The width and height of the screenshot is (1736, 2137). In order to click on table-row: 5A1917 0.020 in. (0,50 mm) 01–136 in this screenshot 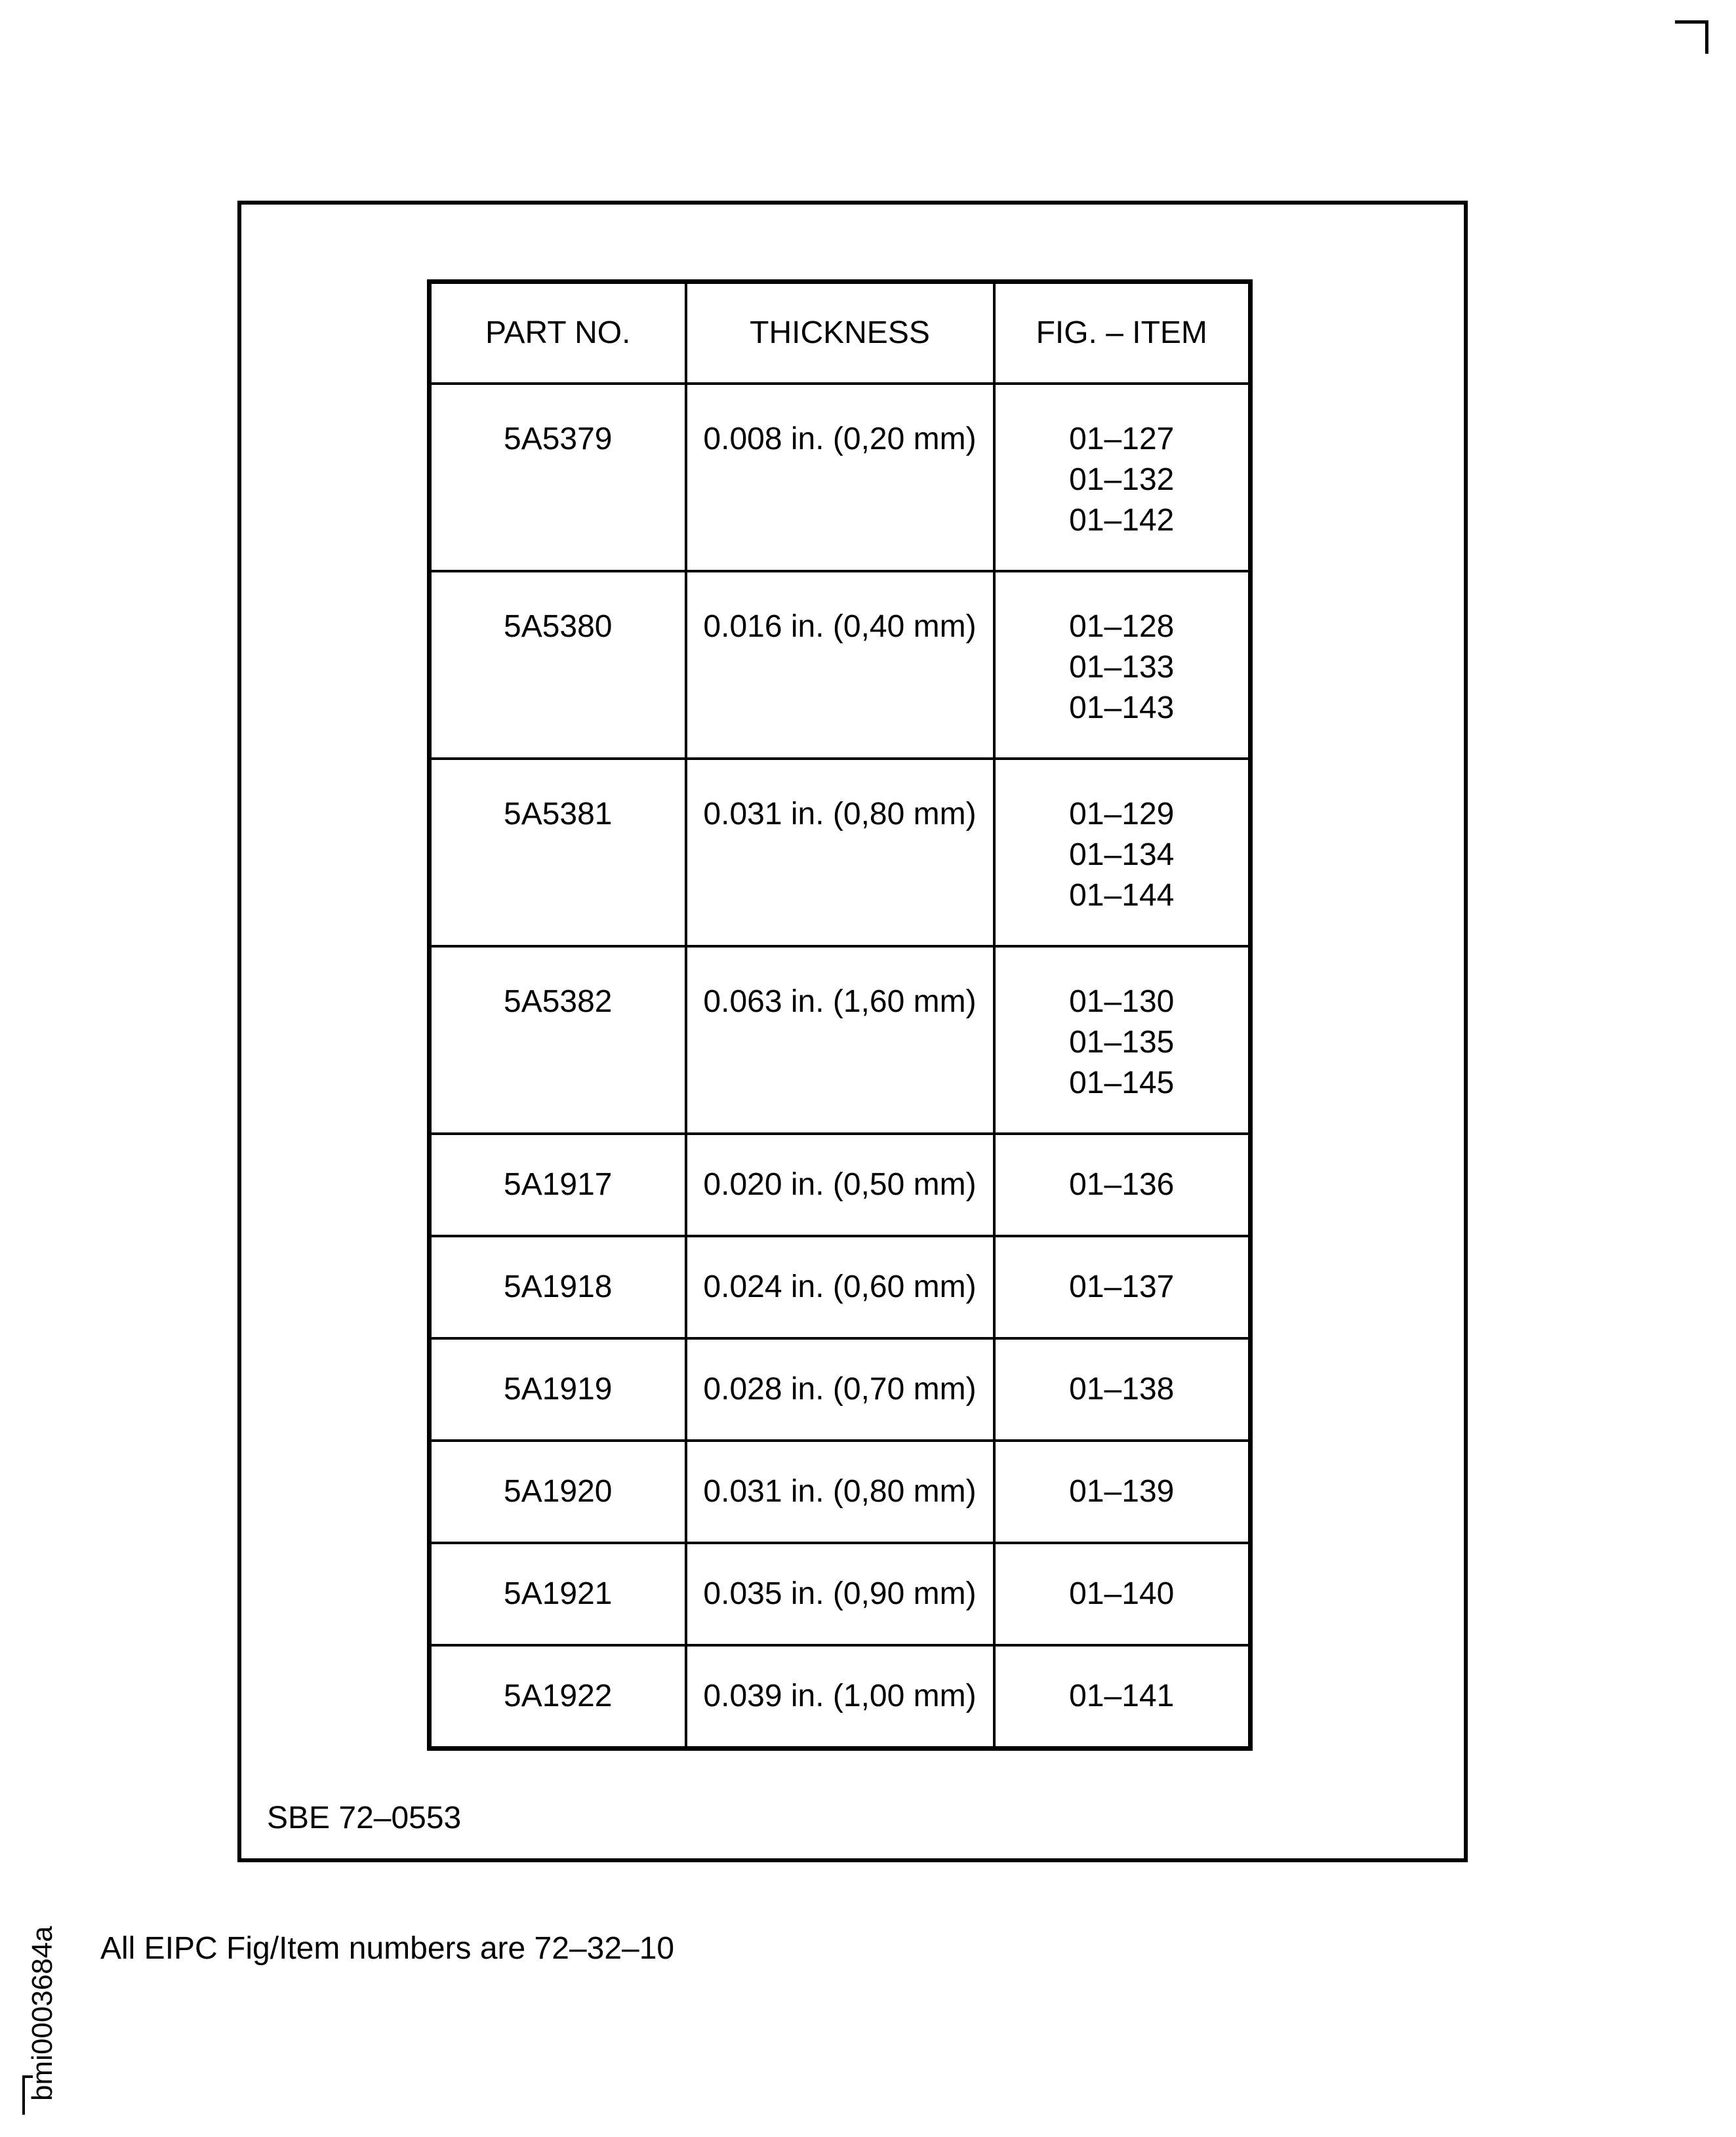, I will do `click(840, 1185)`.